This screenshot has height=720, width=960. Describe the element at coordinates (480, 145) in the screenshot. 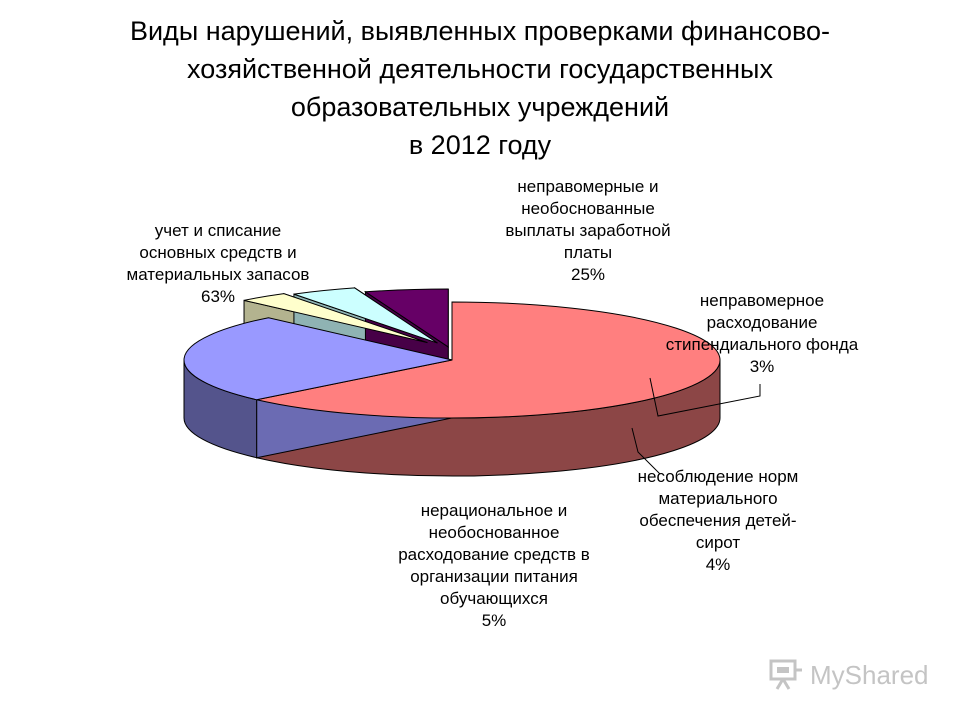

I see `title-line-4: в 2012 году` at that location.